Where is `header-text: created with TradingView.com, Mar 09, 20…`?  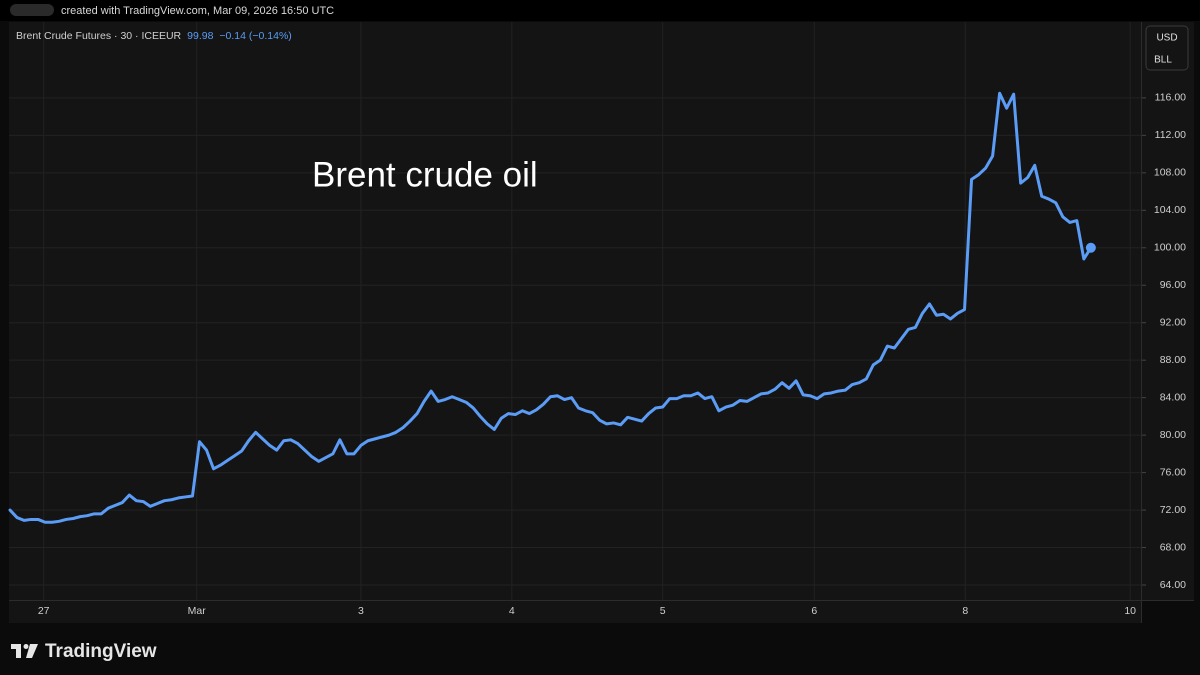 header-text: created with TradingView.com, Mar 09, 20… is located at coordinates (197, 11).